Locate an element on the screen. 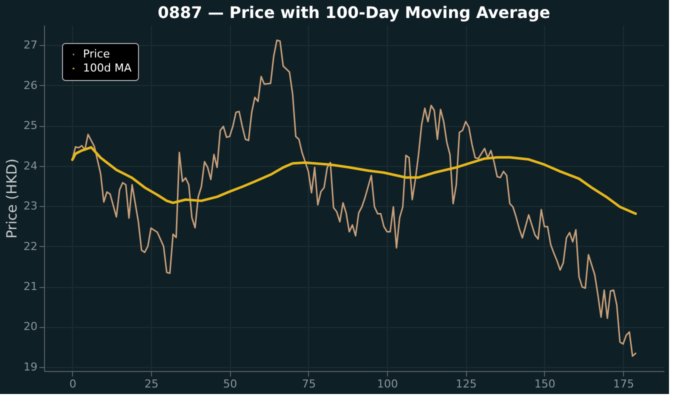 This screenshot has height=419, width=686. legend-label: 100d MA is located at coordinates (107, 68).